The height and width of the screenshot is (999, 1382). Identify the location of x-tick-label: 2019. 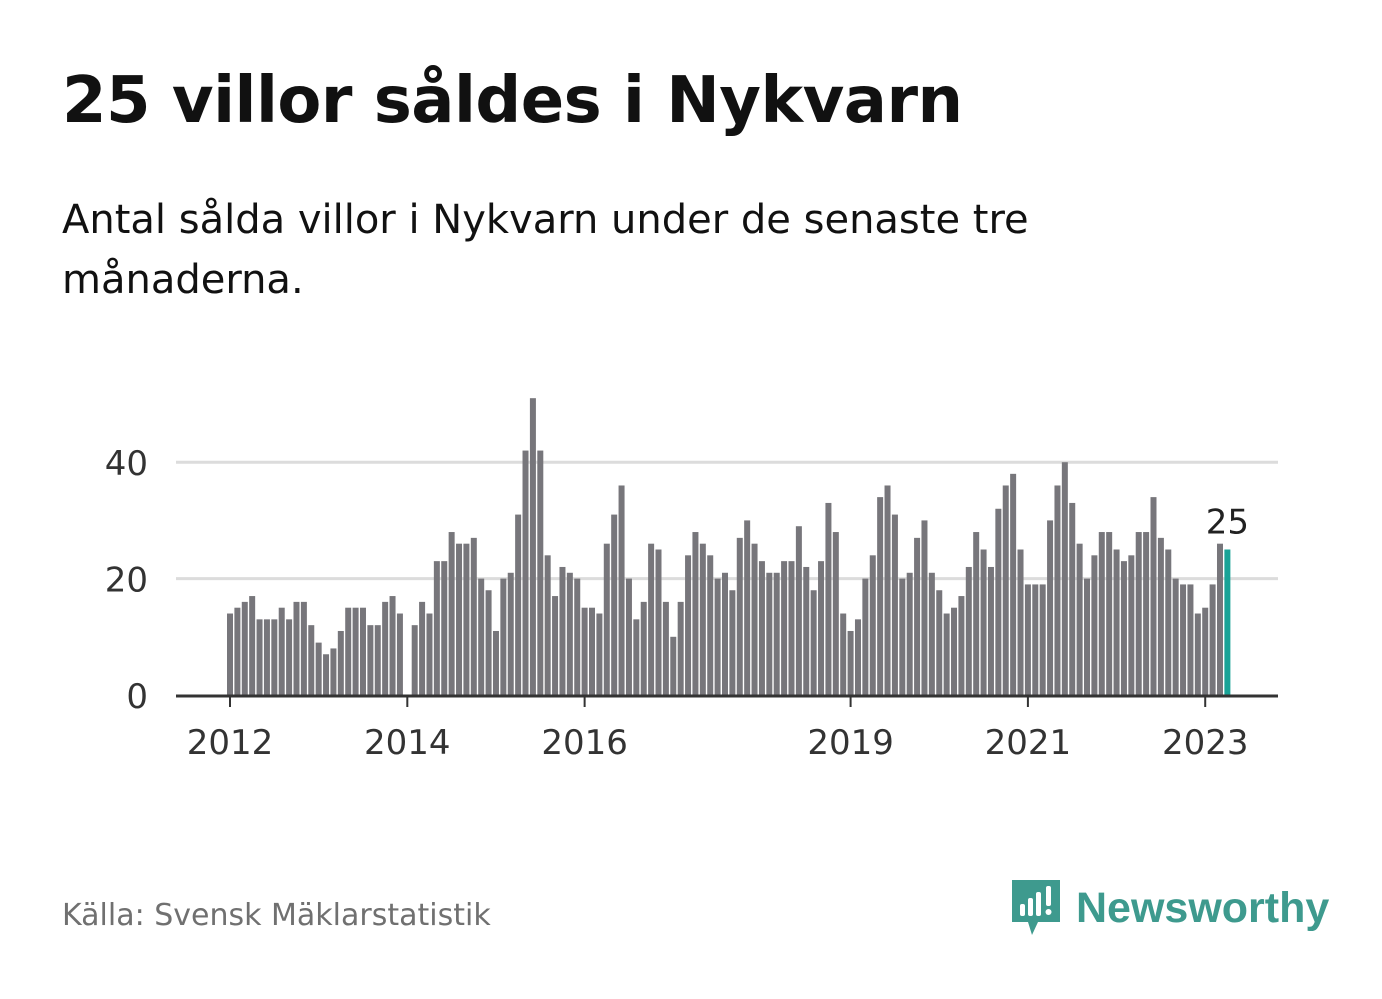
(850, 743).